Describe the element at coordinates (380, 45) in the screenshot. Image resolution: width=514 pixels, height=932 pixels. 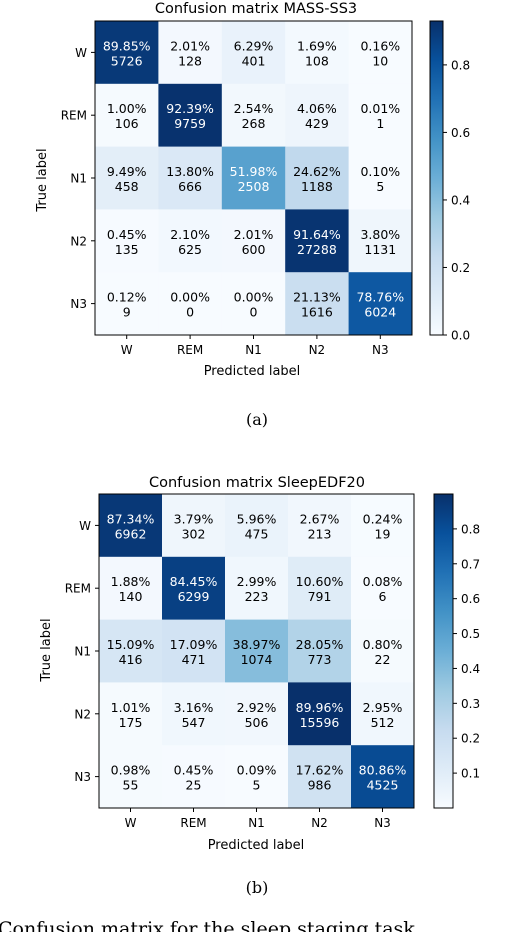
I see `cell-a-r0-c4-percent: 0.16%` at that location.